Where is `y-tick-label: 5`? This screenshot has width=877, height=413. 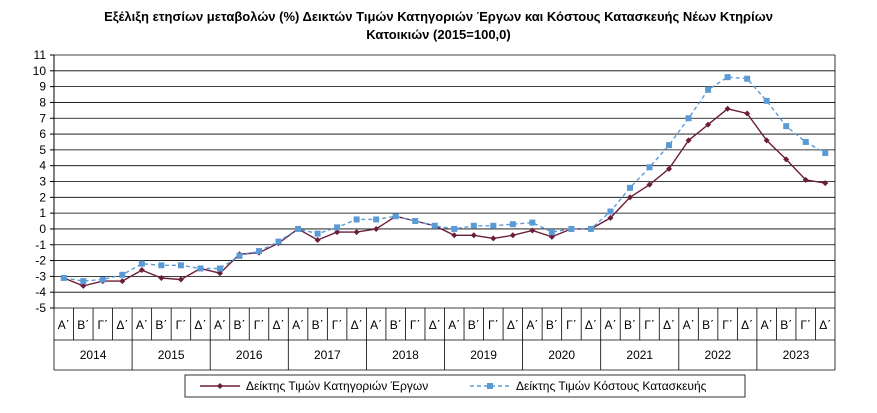 y-tick-label: 5 is located at coordinates (42, 150).